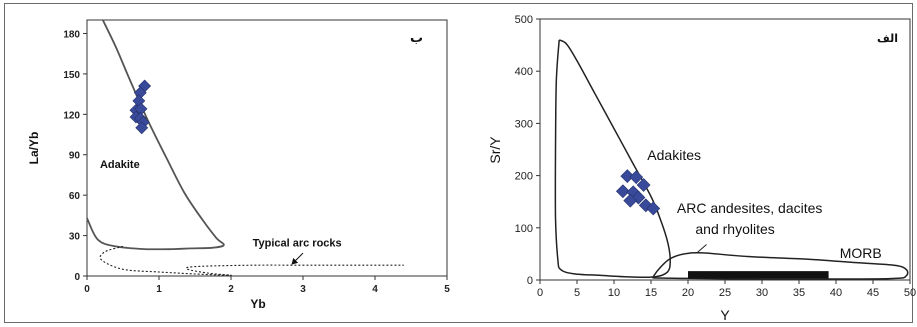 The image size is (917, 327). I want to click on y-tick-label: 500, so click(524, 20).